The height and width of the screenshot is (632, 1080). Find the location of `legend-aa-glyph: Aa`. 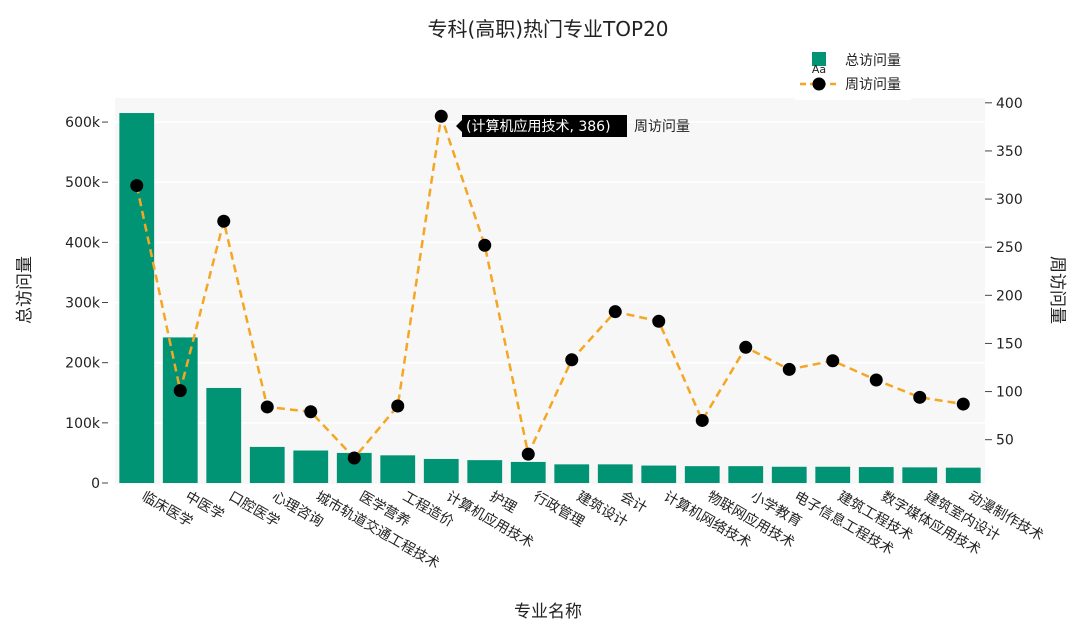

legend-aa-glyph: Aa is located at coordinates (819, 69).